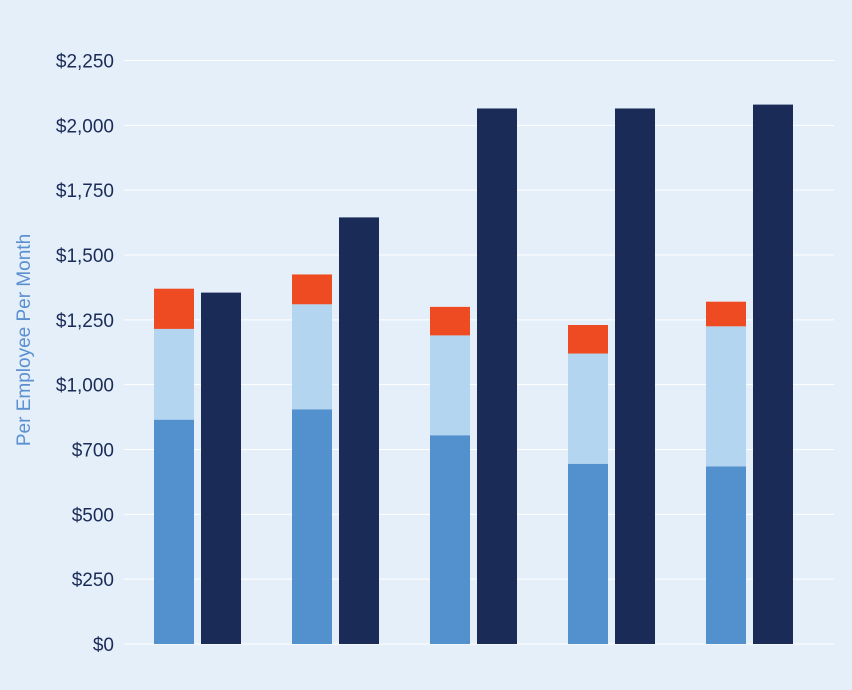 The height and width of the screenshot is (690, 852). Describe the element at coordinates (85, 191) in the screenshot. I see `y-tick-label: $1,750` at that location.